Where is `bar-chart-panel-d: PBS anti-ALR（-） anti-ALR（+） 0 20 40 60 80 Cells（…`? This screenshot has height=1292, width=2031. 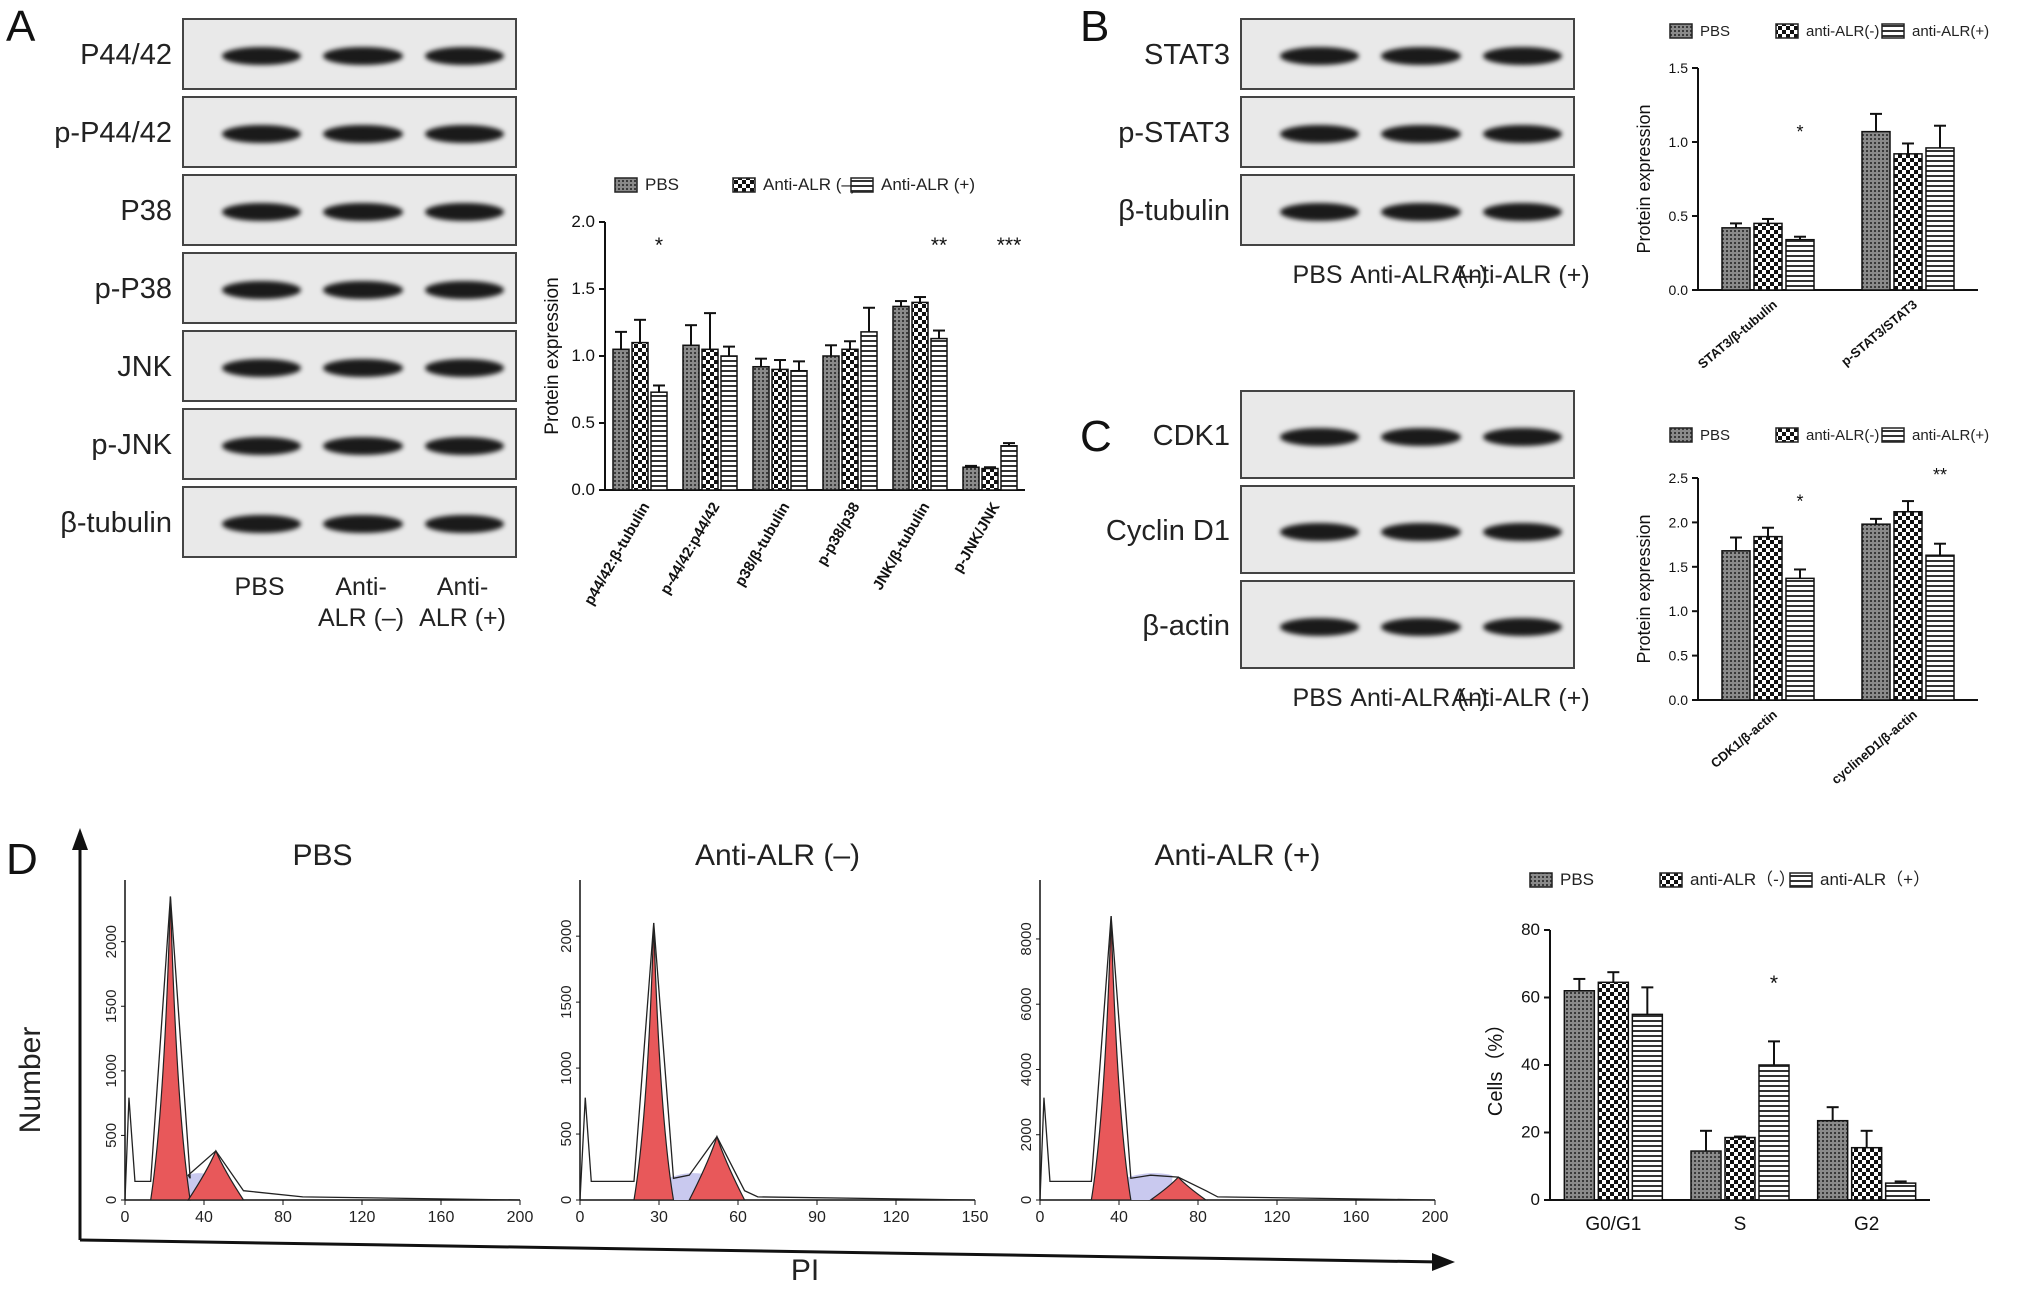 bar-chart-panel-d: PBS anti-ALR（-） anti-ALR（+） 0 20 40 60 80 Cells（… is located at coordinates (1707, 1052).